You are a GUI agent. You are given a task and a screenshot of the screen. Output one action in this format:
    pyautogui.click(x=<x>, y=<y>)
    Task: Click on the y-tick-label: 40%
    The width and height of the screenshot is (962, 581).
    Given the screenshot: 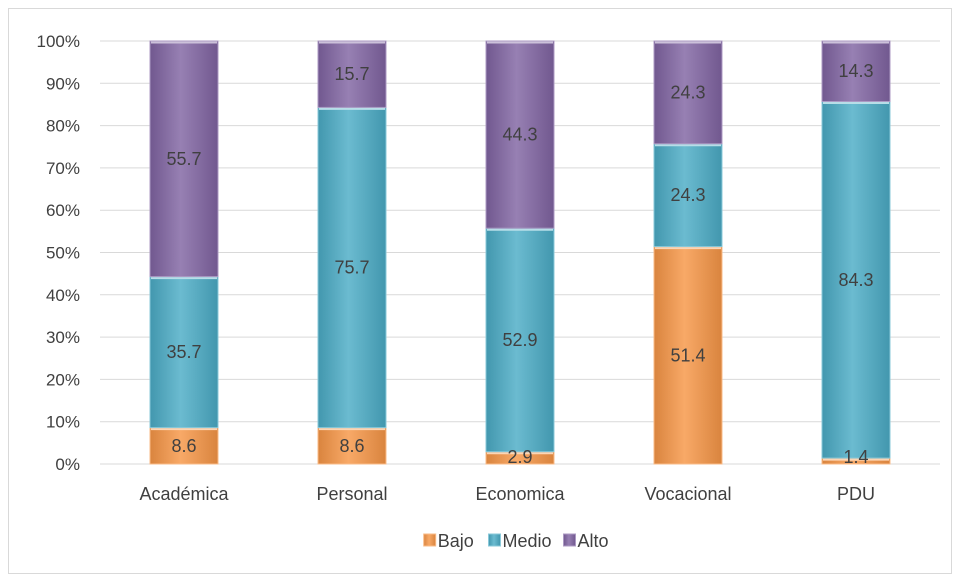 What is the action you would take?
    pyautogui.click(x=63, y=295)
    